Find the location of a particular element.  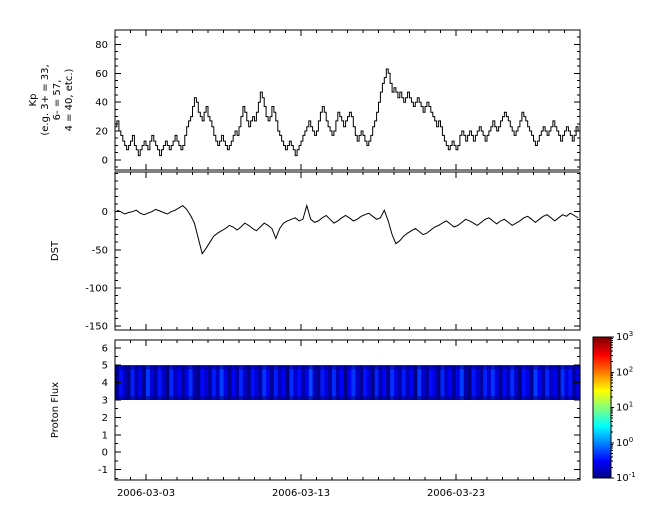

proton-flux-y-tick-label: 0 is located at coordinates (105, 453).